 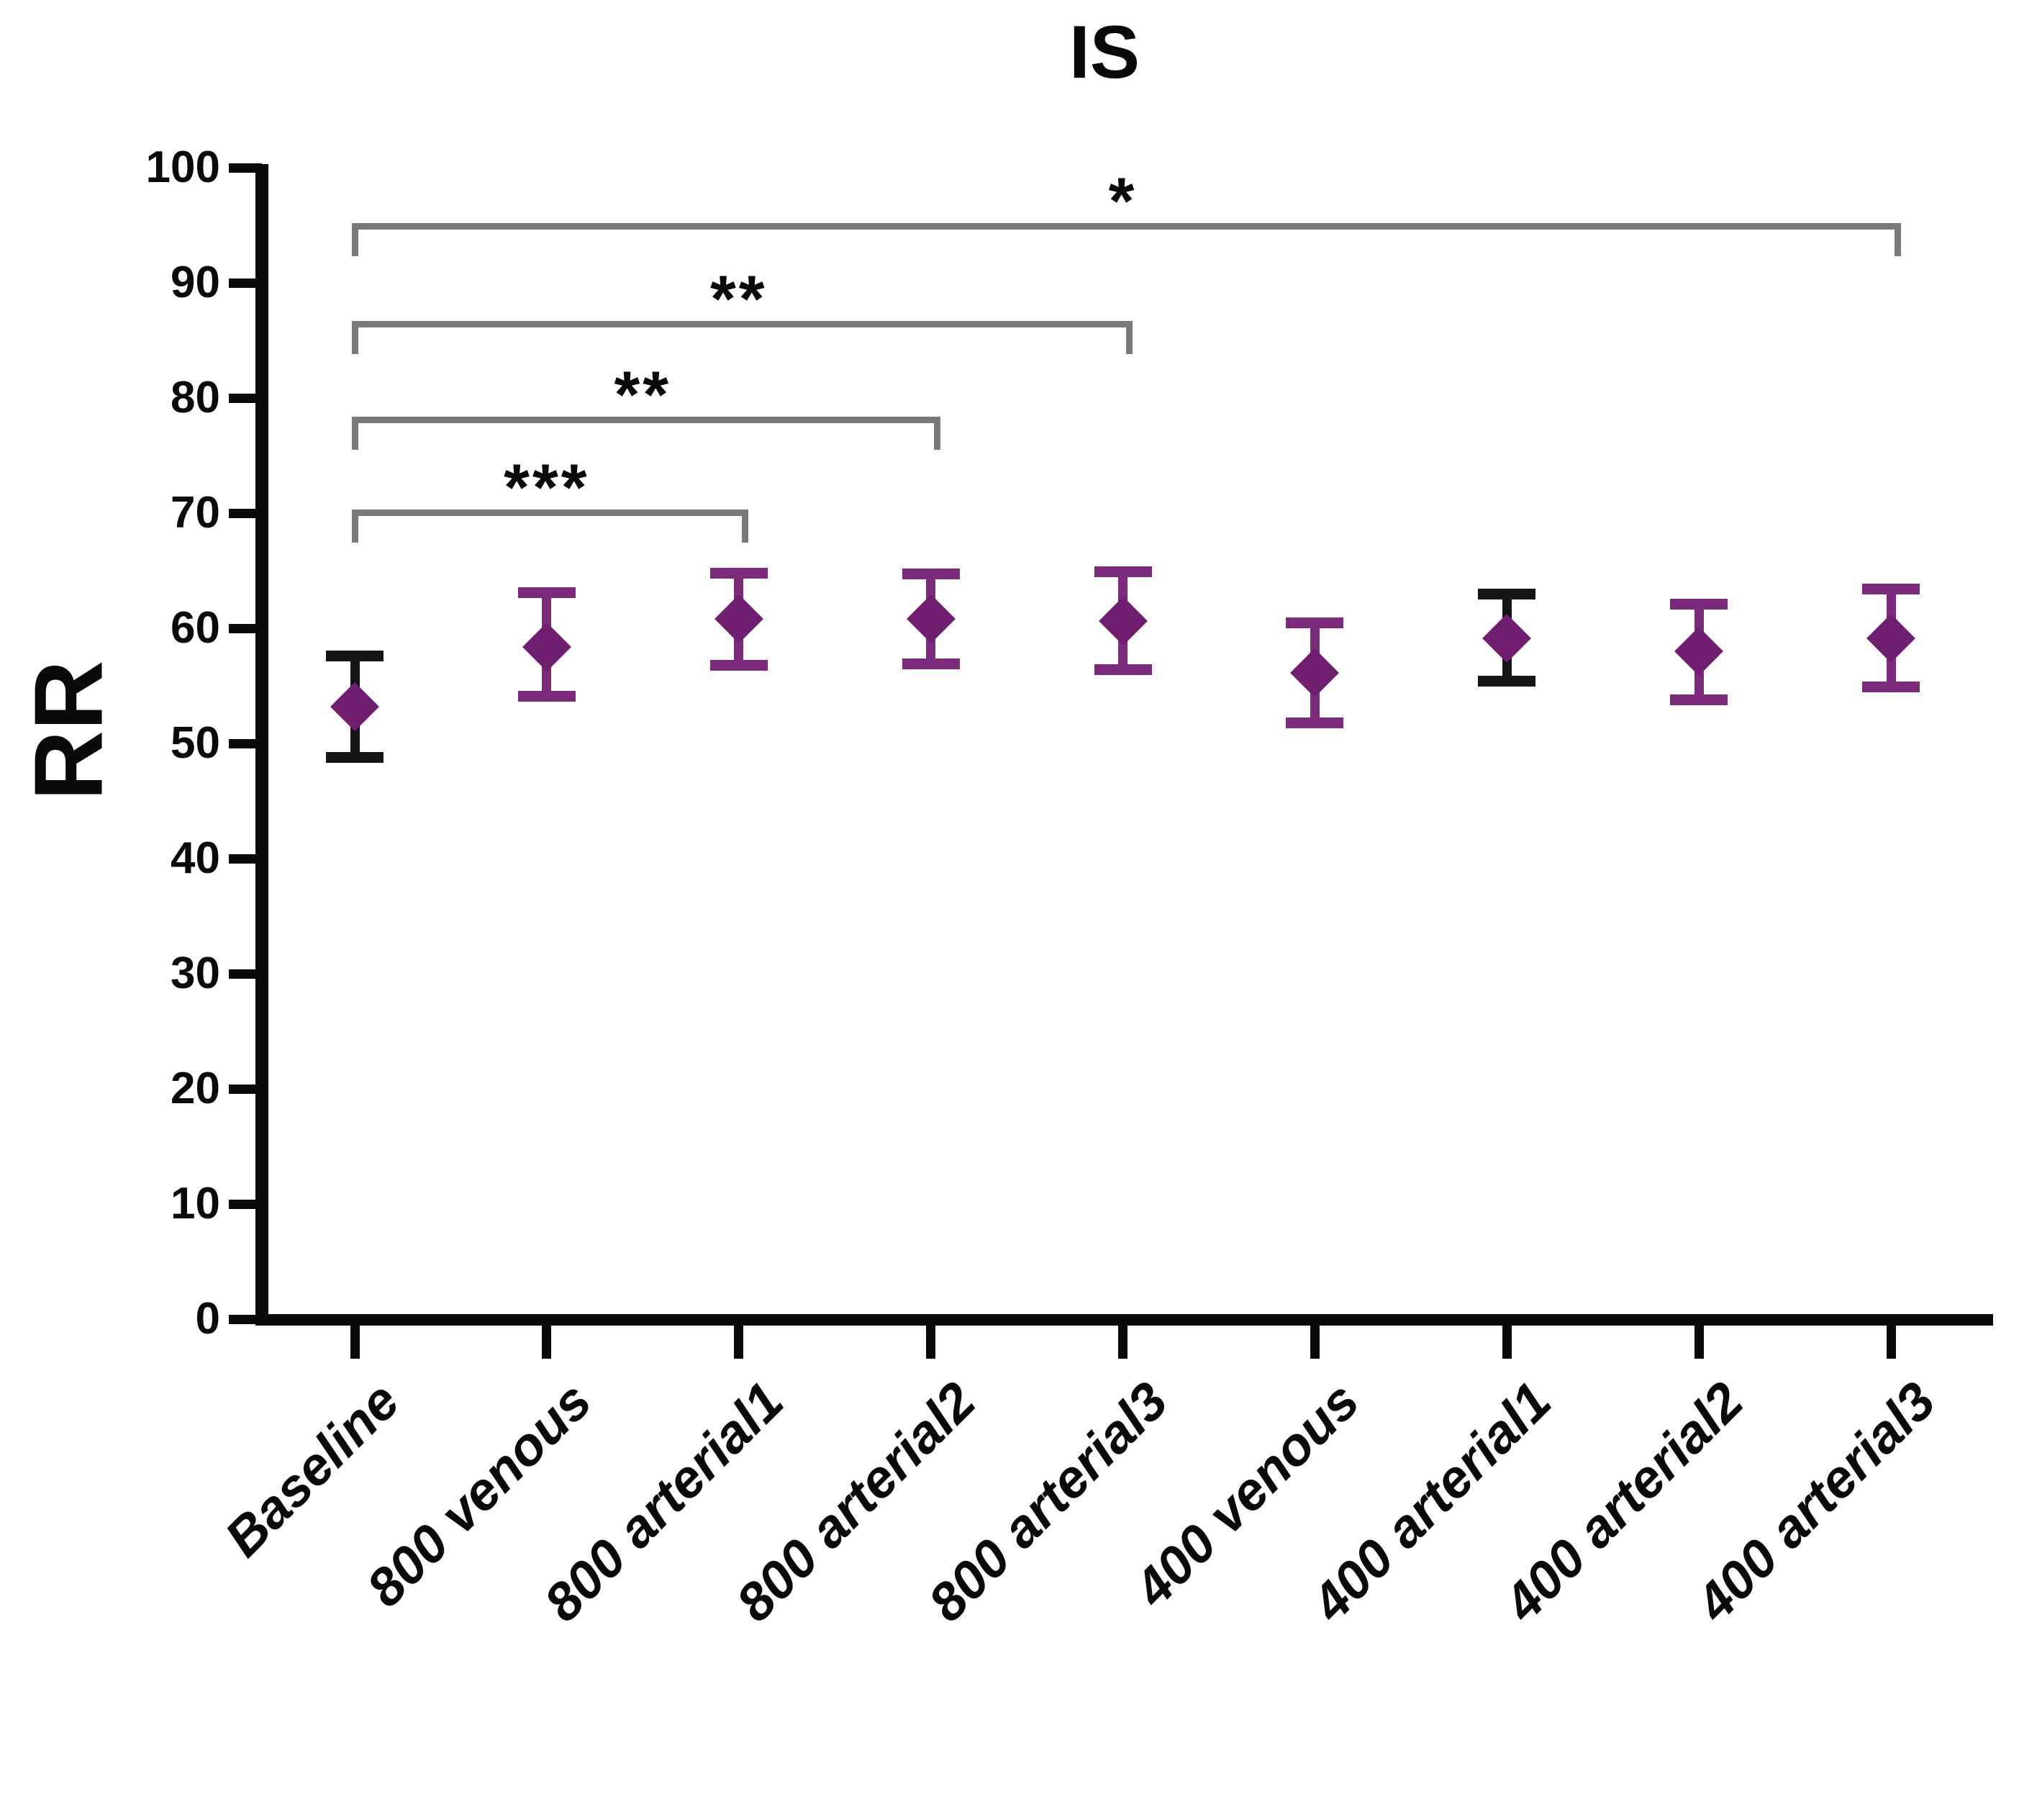 What do you see at coordinates (195, 282) in the screenshot?
I see `y-tick-label: 90` at bounding box center [195, 282].